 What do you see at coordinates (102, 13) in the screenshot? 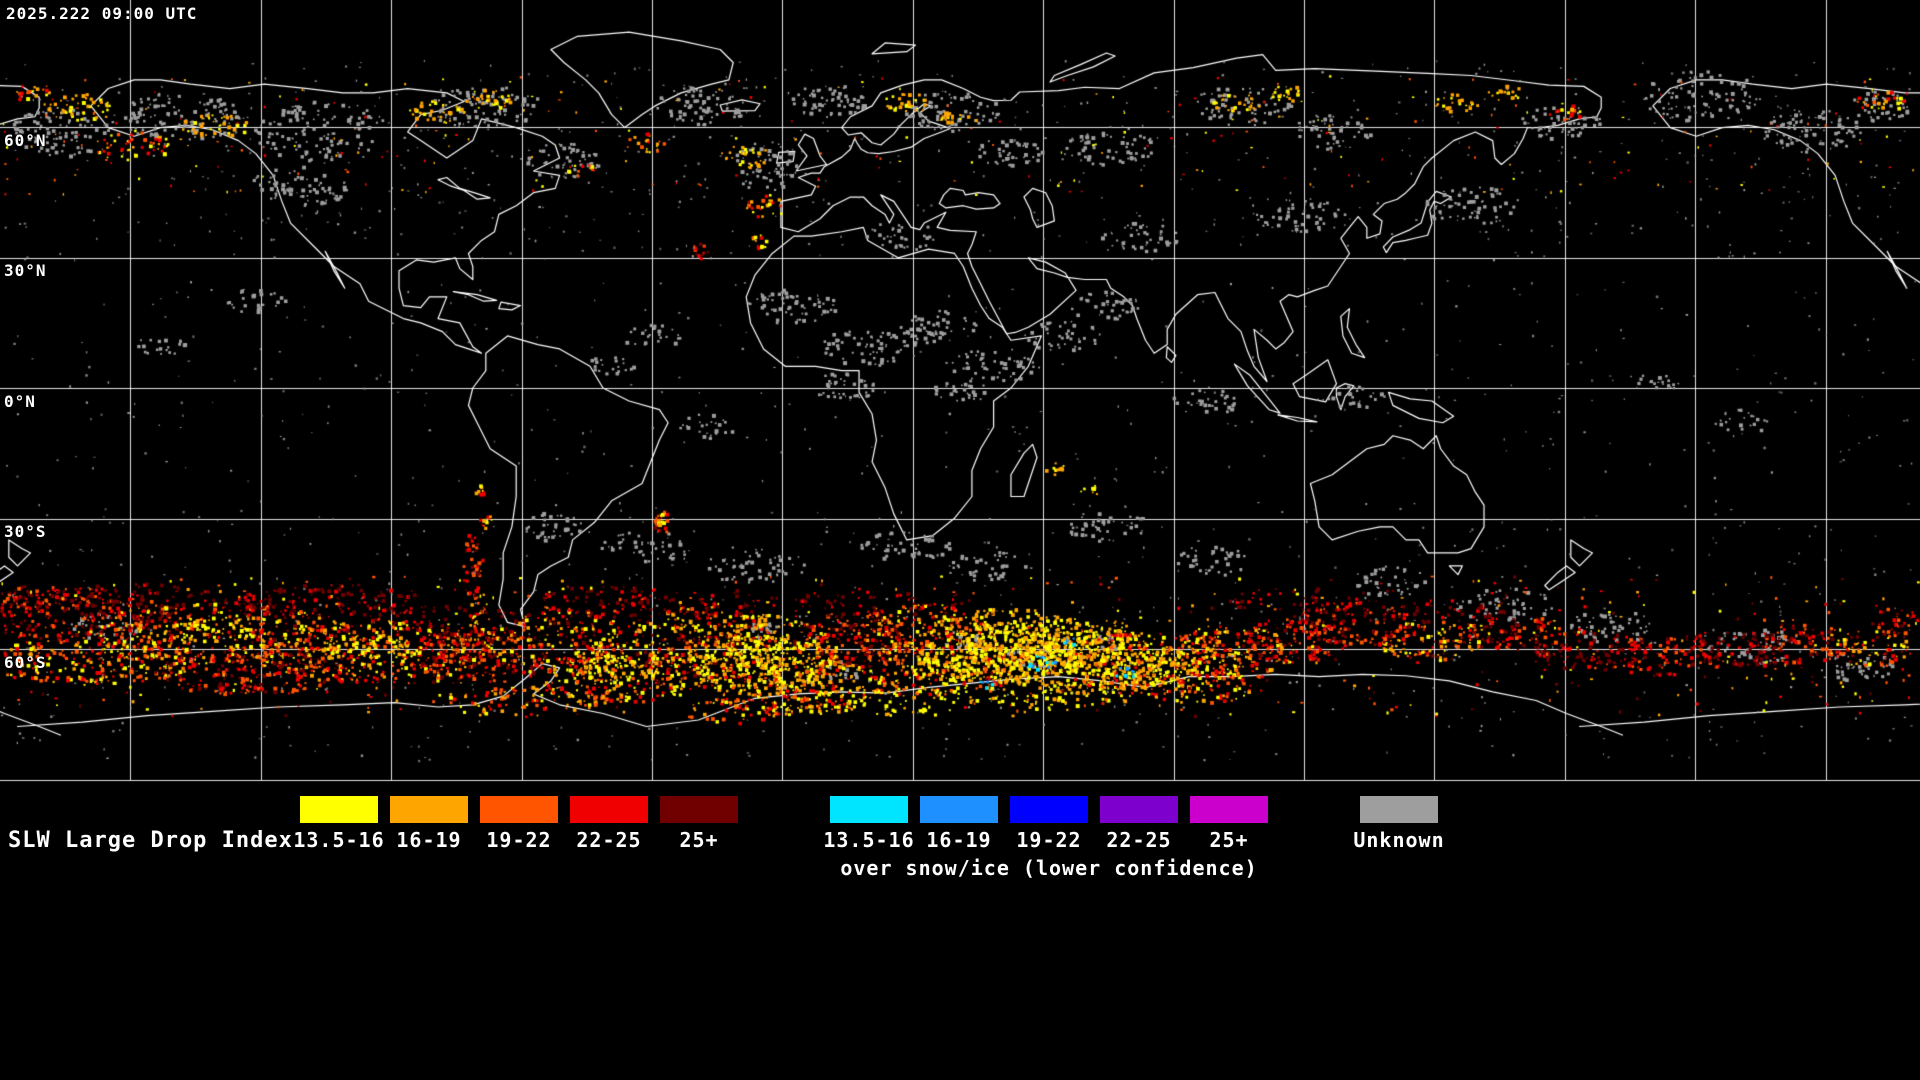
I see `timestamp: 2025.222 09:00 UTC` at bounding box center [102, 13].